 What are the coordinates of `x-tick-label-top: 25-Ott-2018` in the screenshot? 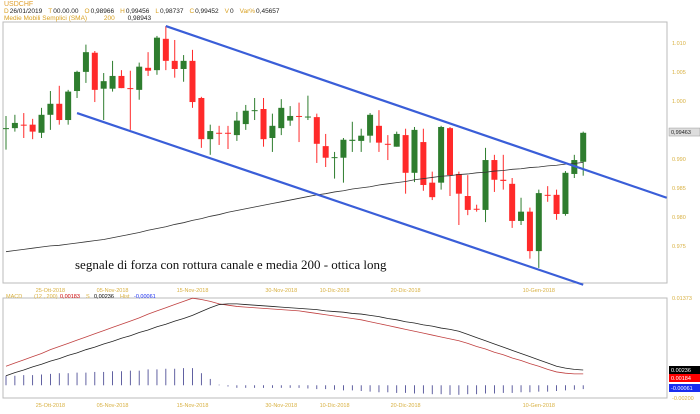 It's located at (50, 291).